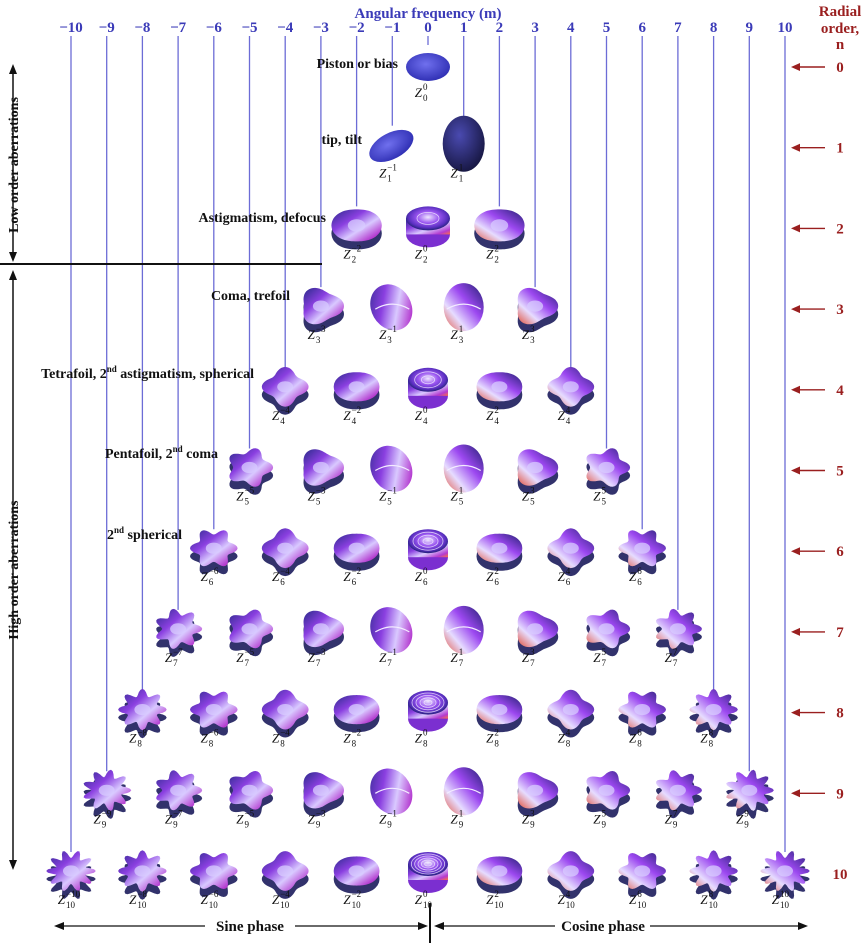  I want to click on zernike-m-index: 3, so click(532, 329).